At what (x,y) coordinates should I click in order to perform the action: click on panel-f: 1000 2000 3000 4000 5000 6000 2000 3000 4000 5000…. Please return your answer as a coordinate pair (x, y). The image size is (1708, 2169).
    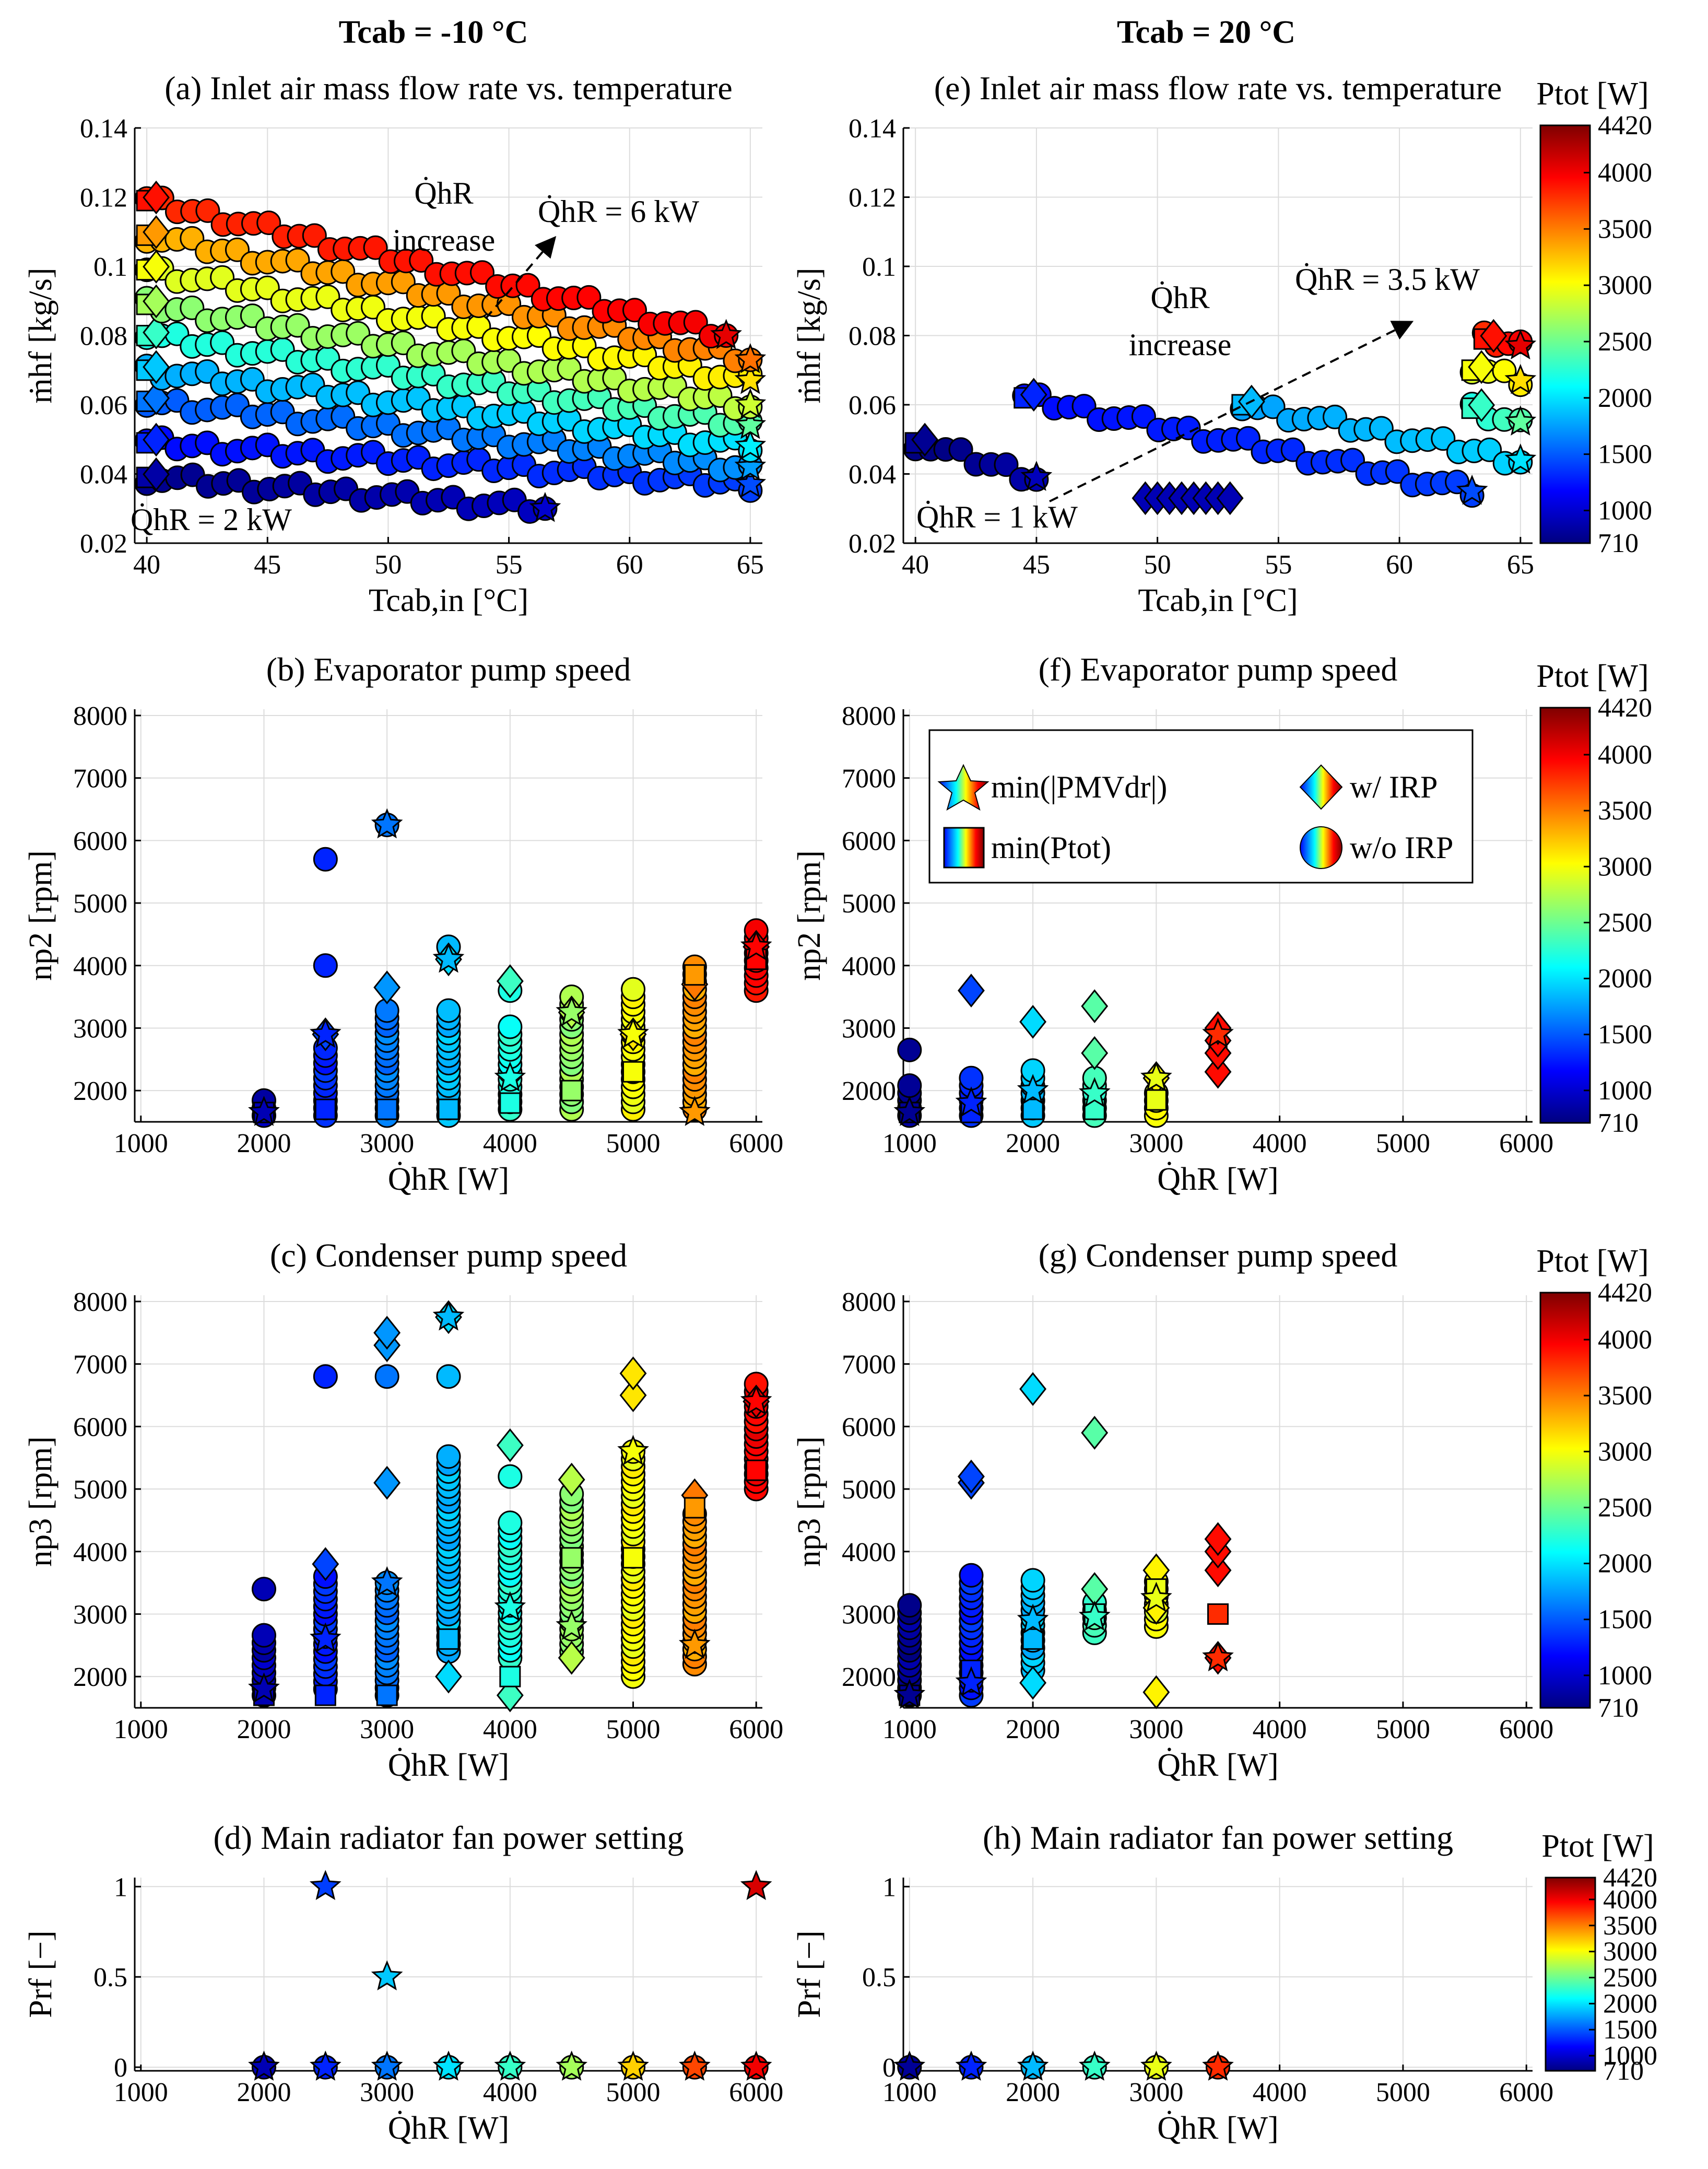
    Looking at the image, I should click on (1172, 924).